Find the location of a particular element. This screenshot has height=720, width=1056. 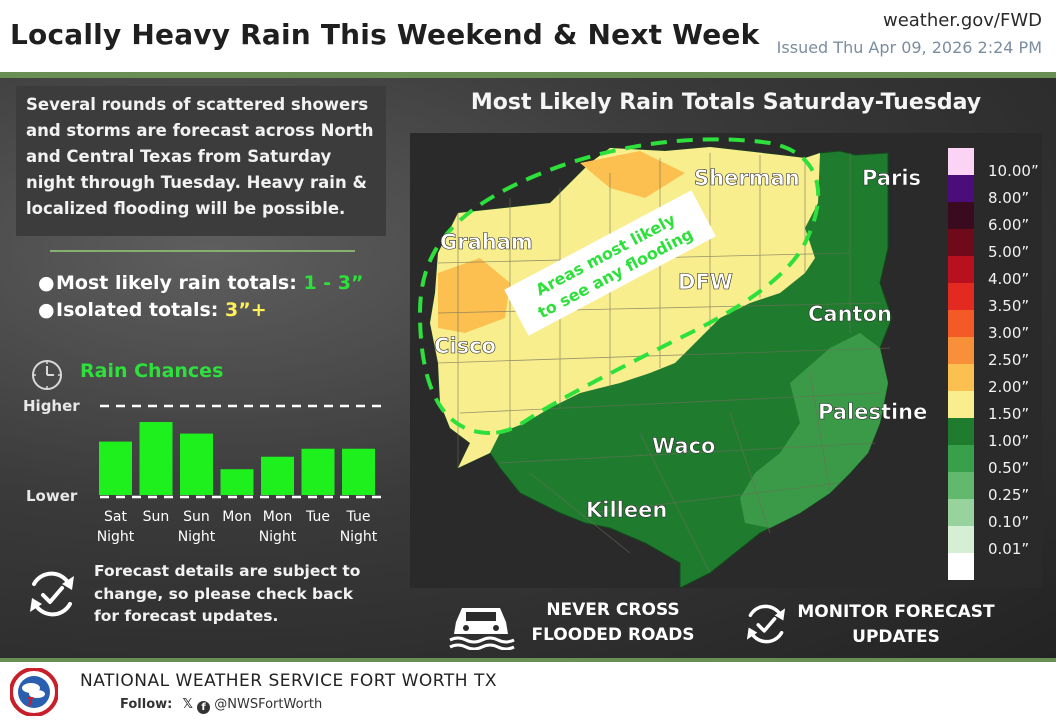

legend-label: 0.25” is located at coordinates (1009, 495).